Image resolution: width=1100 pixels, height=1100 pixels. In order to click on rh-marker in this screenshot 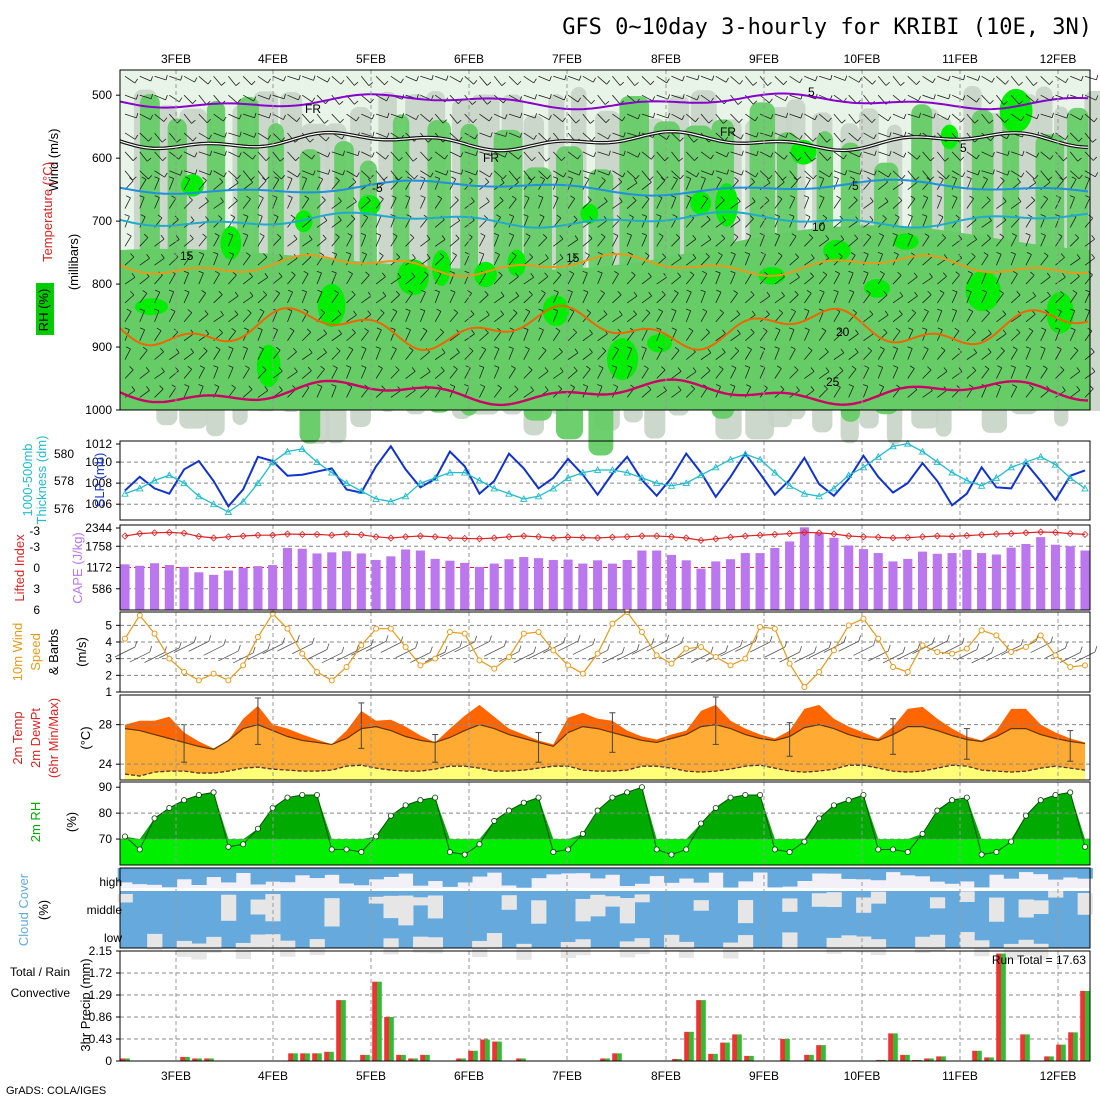, I will do `click(1070, 792)`.